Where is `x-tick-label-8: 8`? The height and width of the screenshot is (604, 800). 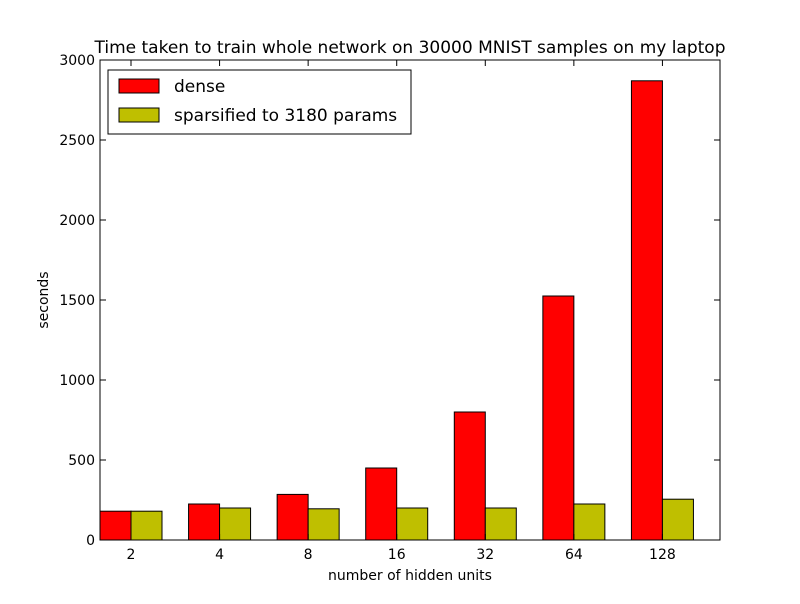 x-tick-label-8: 8 is located at coordinates (308, 555).